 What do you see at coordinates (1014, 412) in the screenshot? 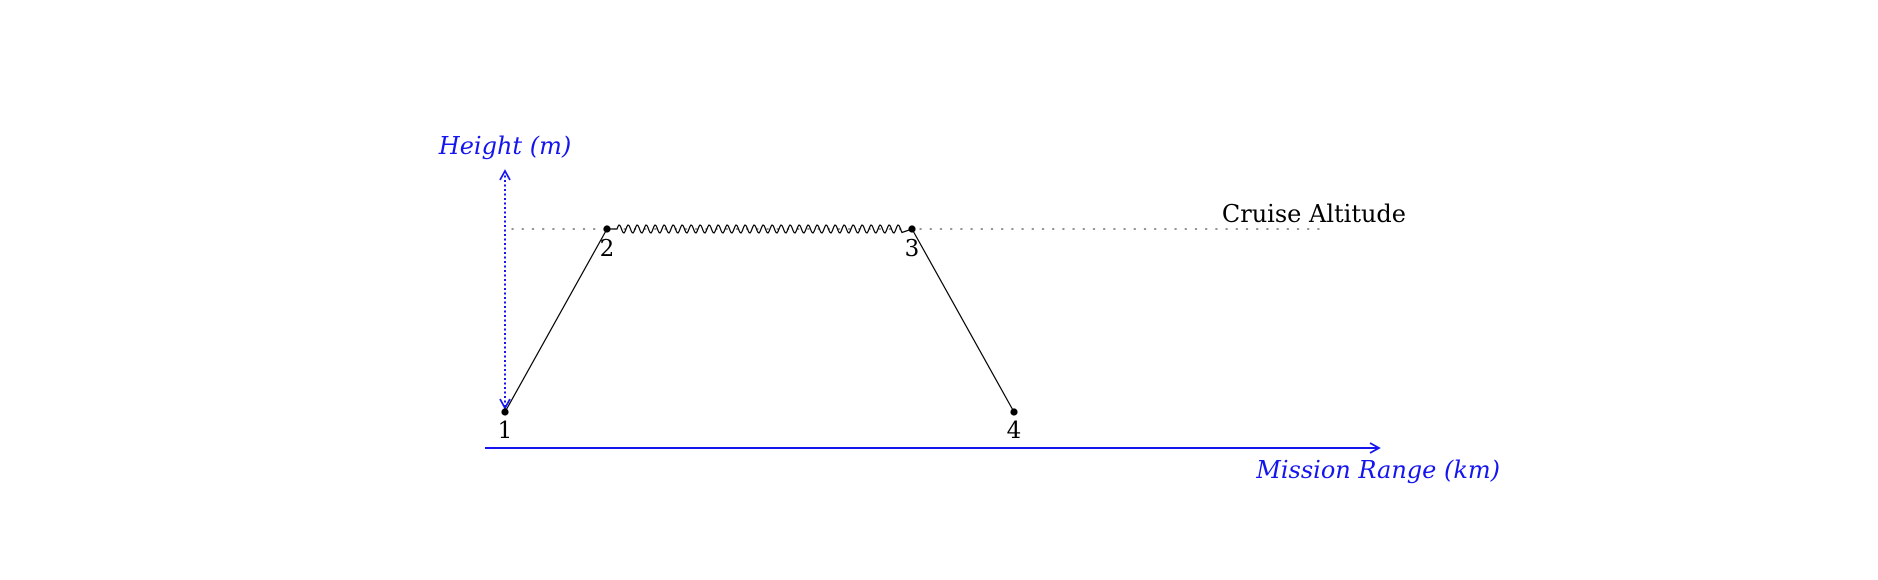
I see `point-4-marker` at bounding box center [1014, 412].